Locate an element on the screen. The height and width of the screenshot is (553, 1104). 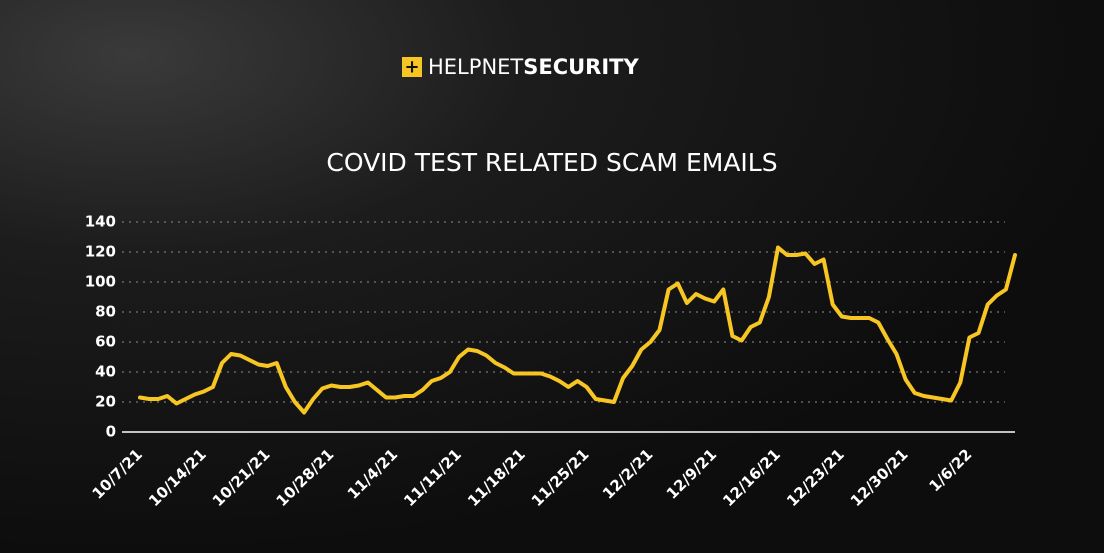
logo-text: HELPNETSECURITY is located at coordinates (533, 67).